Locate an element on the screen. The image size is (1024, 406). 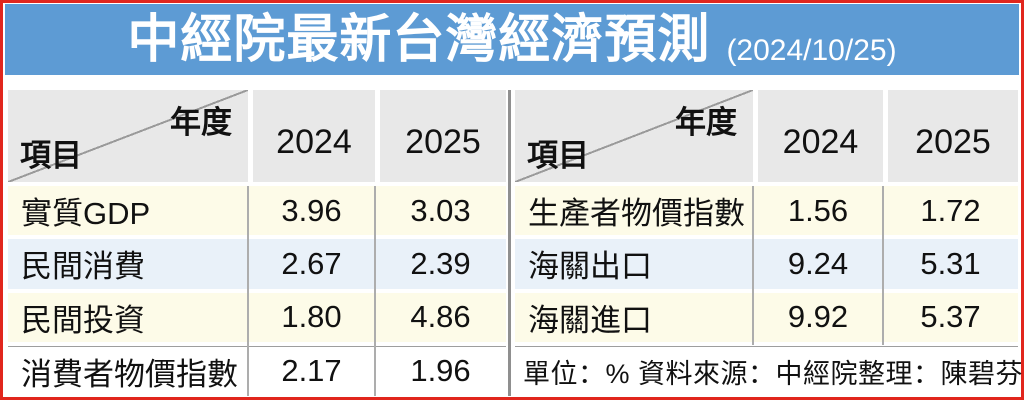
value-cell: 3.03 is located at coordinates (440, 210).